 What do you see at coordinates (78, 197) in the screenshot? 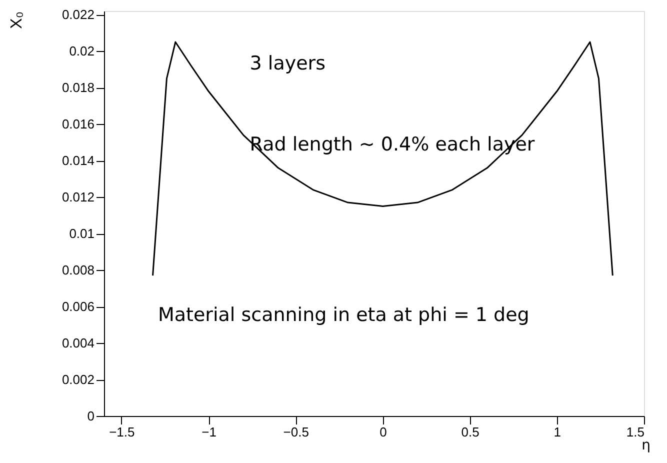
I see `y-tick-label: 0.012` at bounding box center [78, 197].